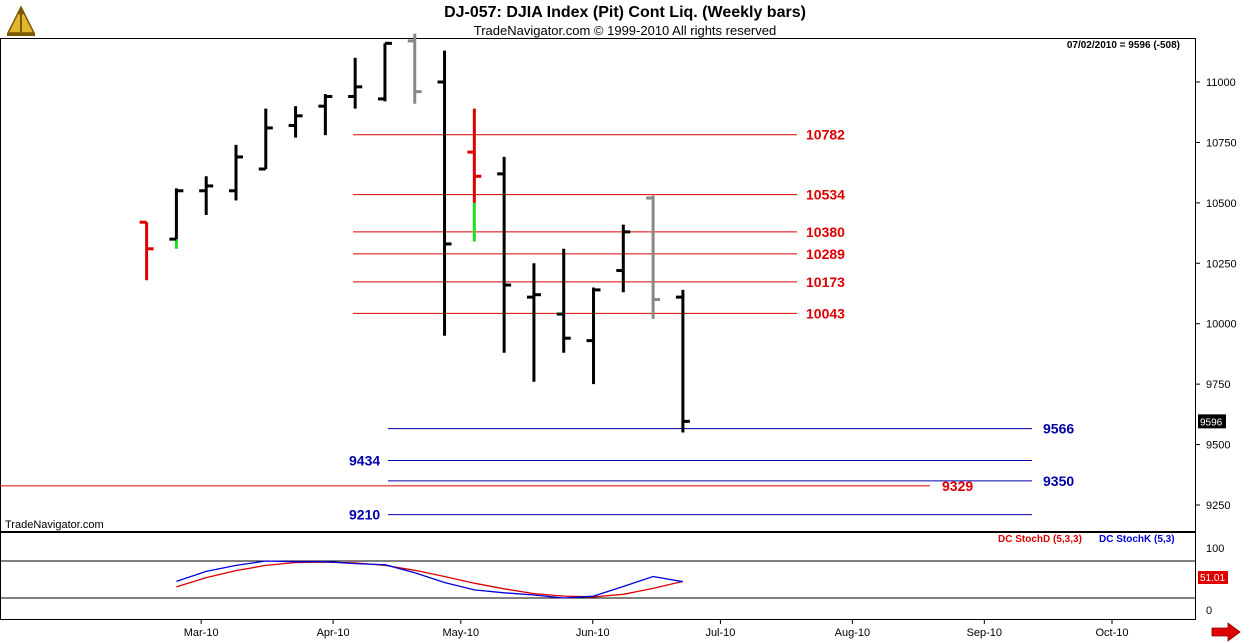 The width and height of the screenshot is (1250, 643). I want to click on stoch-panel-frame, so click(598, 576).